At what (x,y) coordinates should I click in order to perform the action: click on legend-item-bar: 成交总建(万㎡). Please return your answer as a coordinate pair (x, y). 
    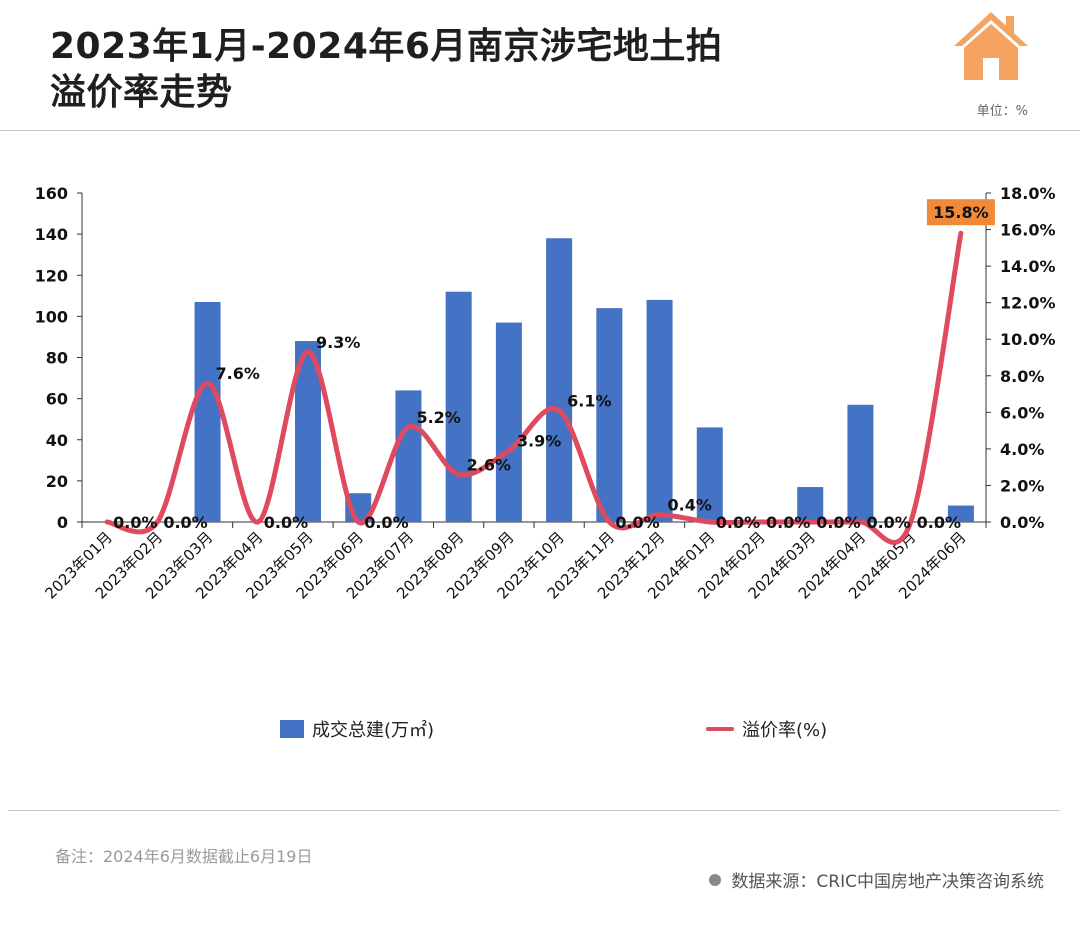
    Looking at the image, I should click on (357, 729).